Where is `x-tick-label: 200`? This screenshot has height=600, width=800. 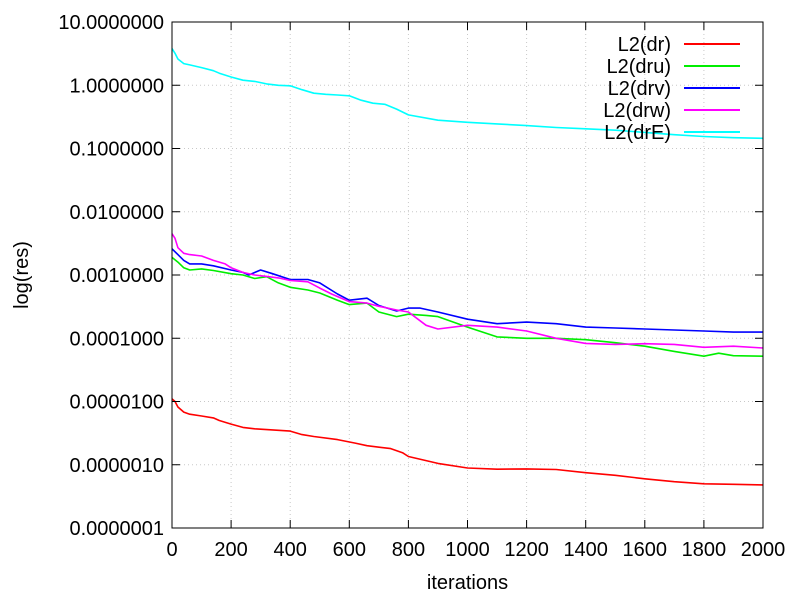
x-tick-label: 200 is located at coordinates (230, 550).